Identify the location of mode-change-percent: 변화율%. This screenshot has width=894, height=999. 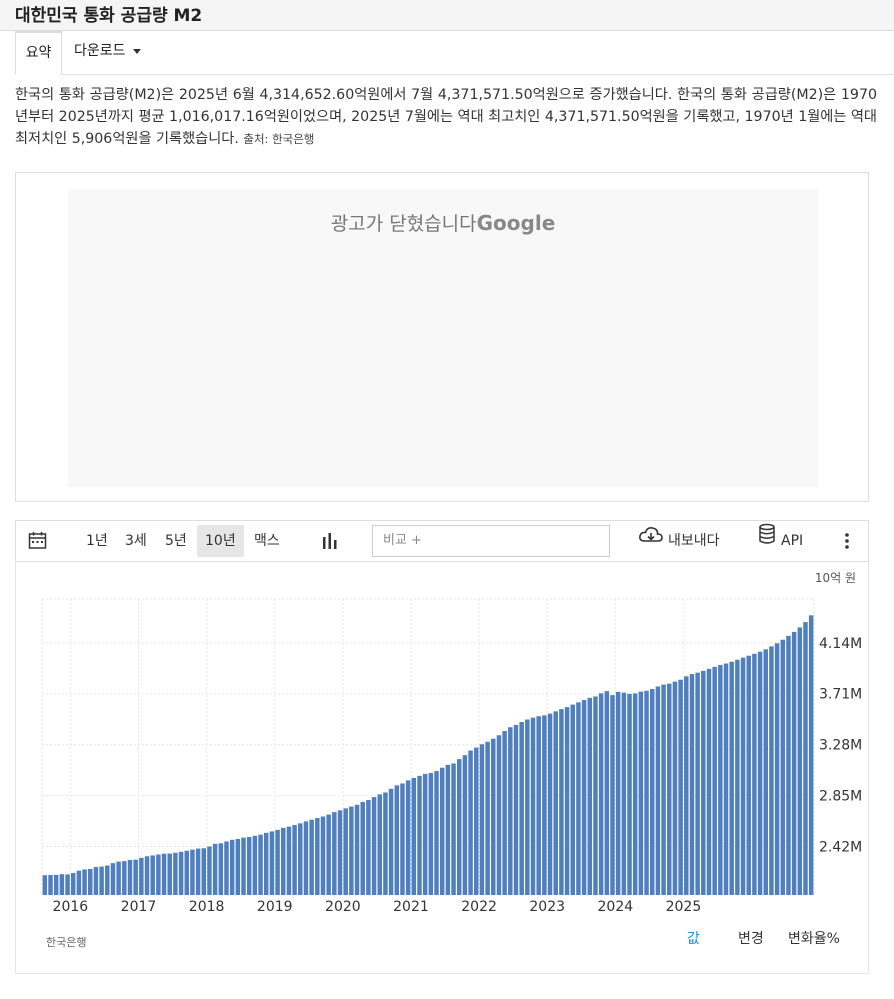
(814, 939).